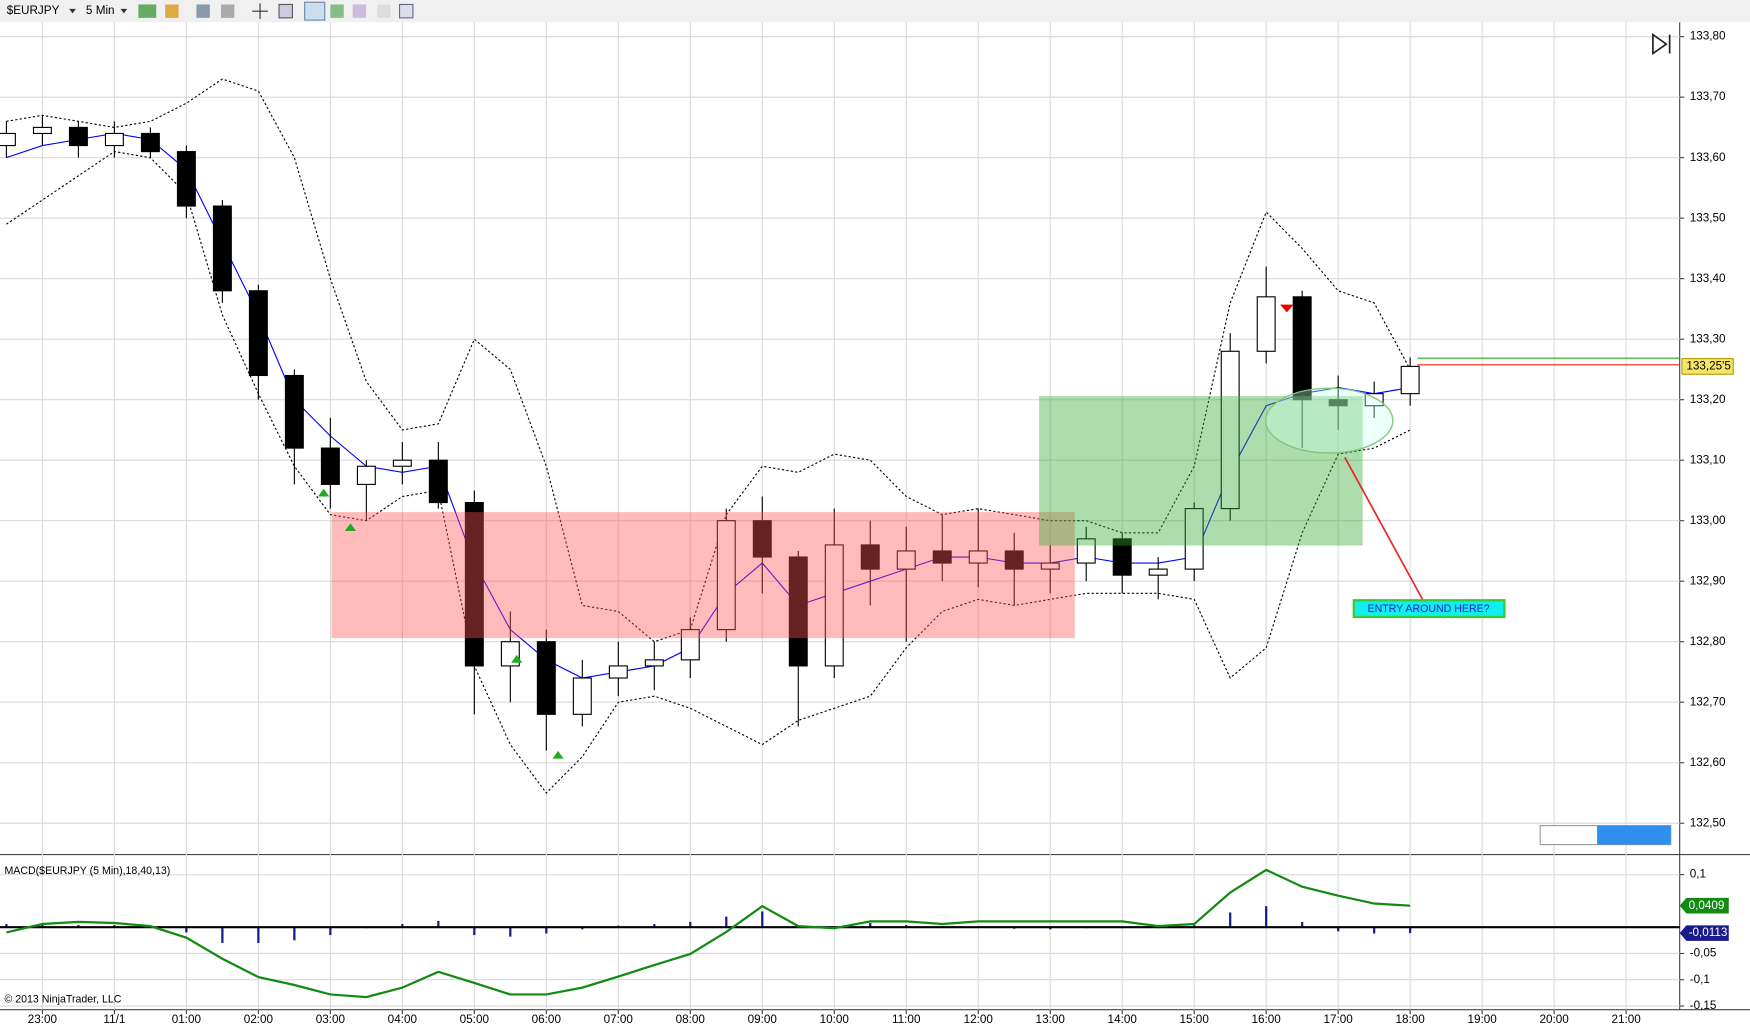  Describe the element at coordinates (1554, 1019) in the screenshot. I see `x-tick-label: 20:00` at that location.